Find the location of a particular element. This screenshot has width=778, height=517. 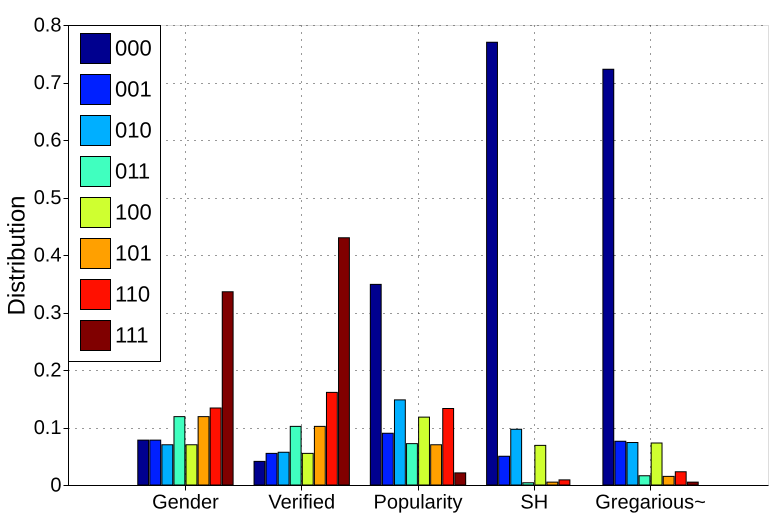

legend-label: 010 is located at coordinates (133, 130).